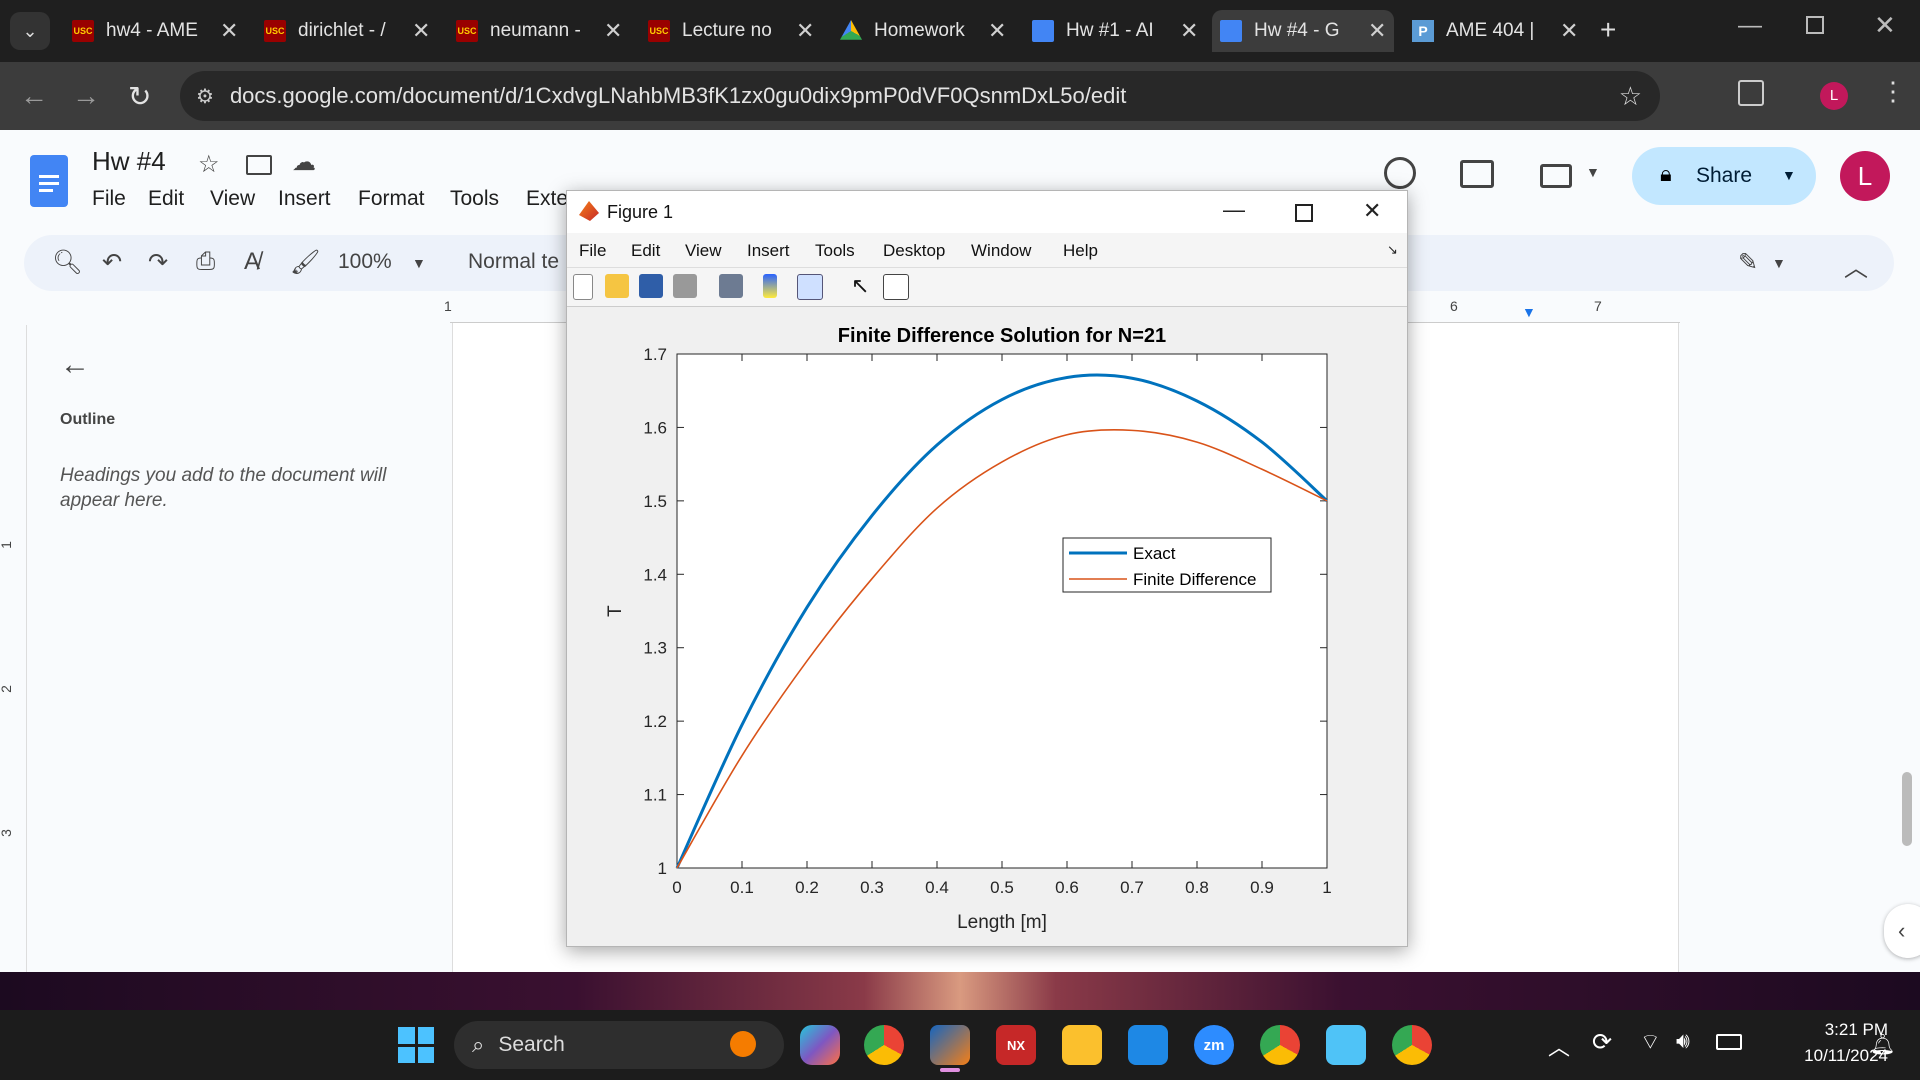  I want to click on sync-icon: ⟳, so click(1602, 1042).